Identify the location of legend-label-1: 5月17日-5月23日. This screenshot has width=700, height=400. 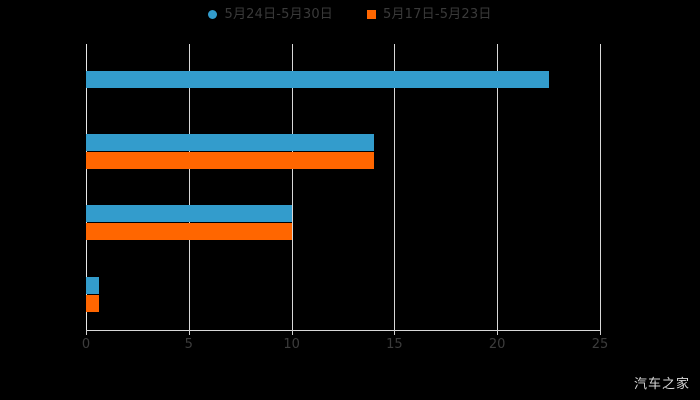
(437, 14).